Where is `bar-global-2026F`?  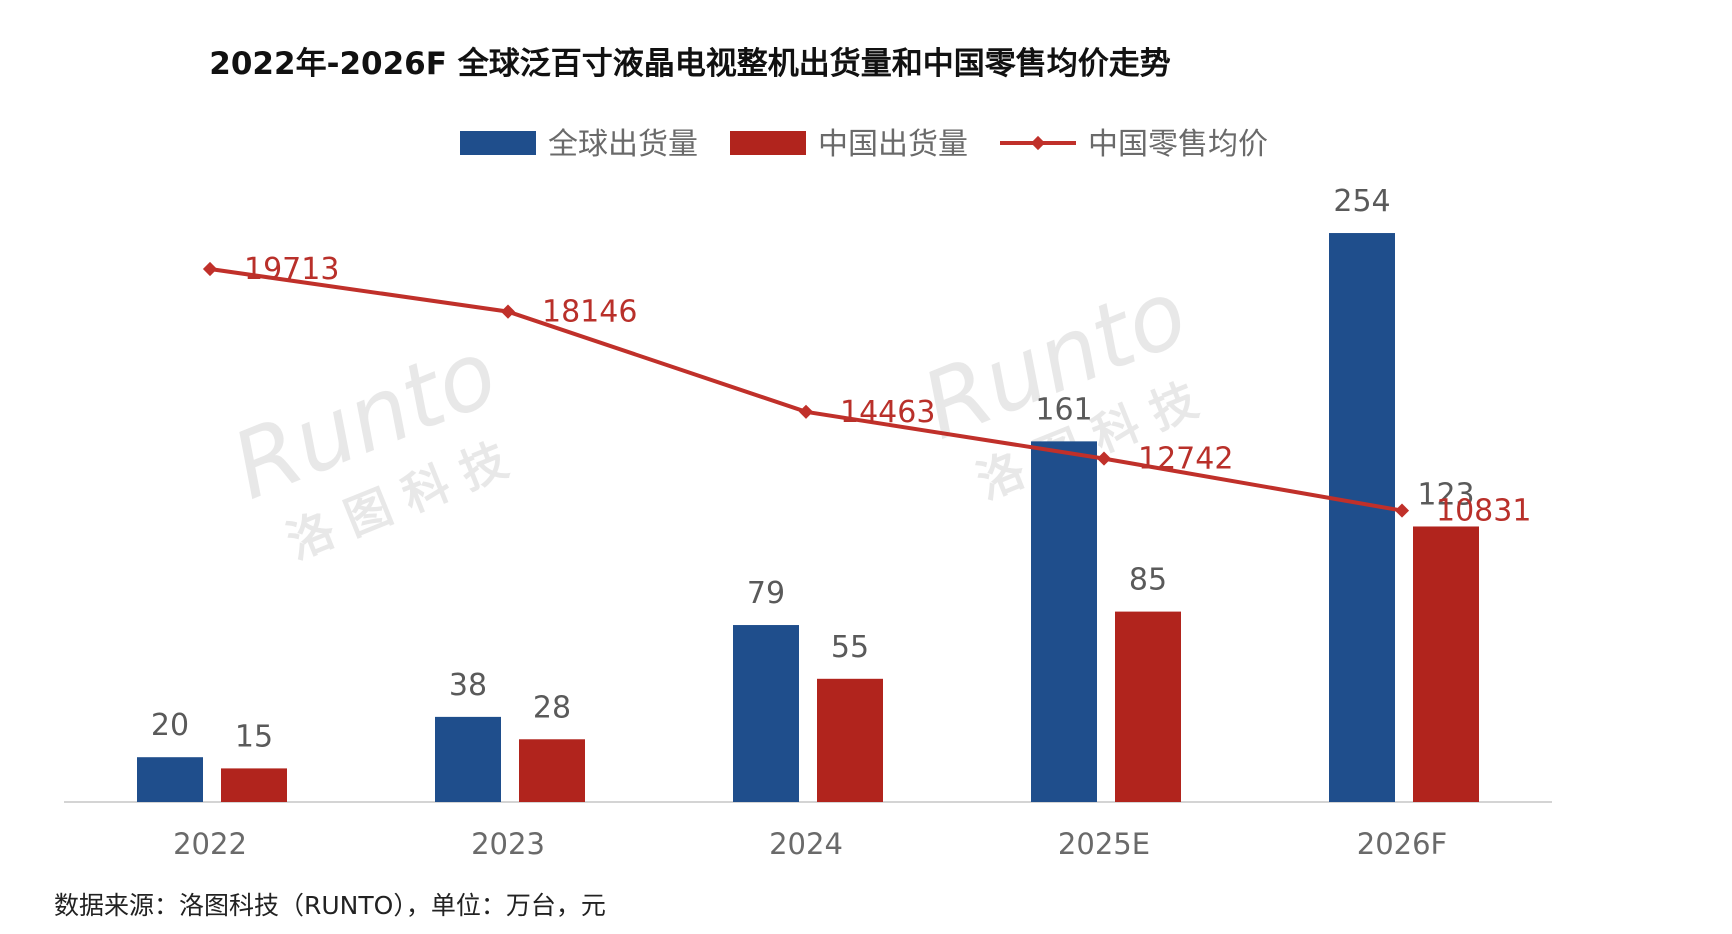 bar-global-2026F is located at coordinates (1362, 518).